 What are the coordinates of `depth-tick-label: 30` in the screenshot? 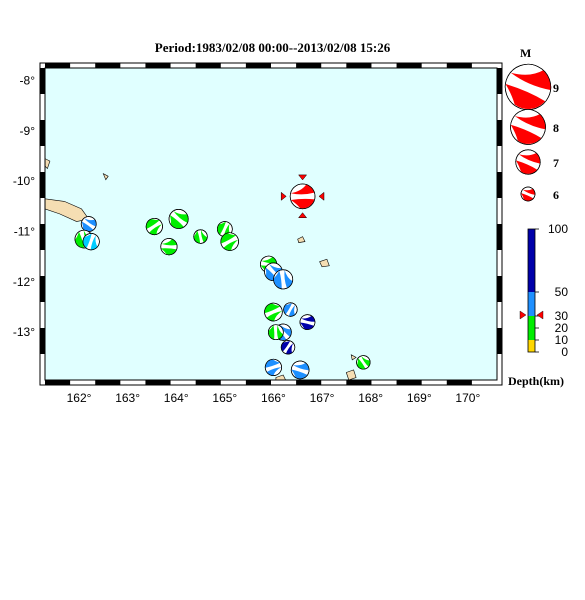 It's located at (562, 316).